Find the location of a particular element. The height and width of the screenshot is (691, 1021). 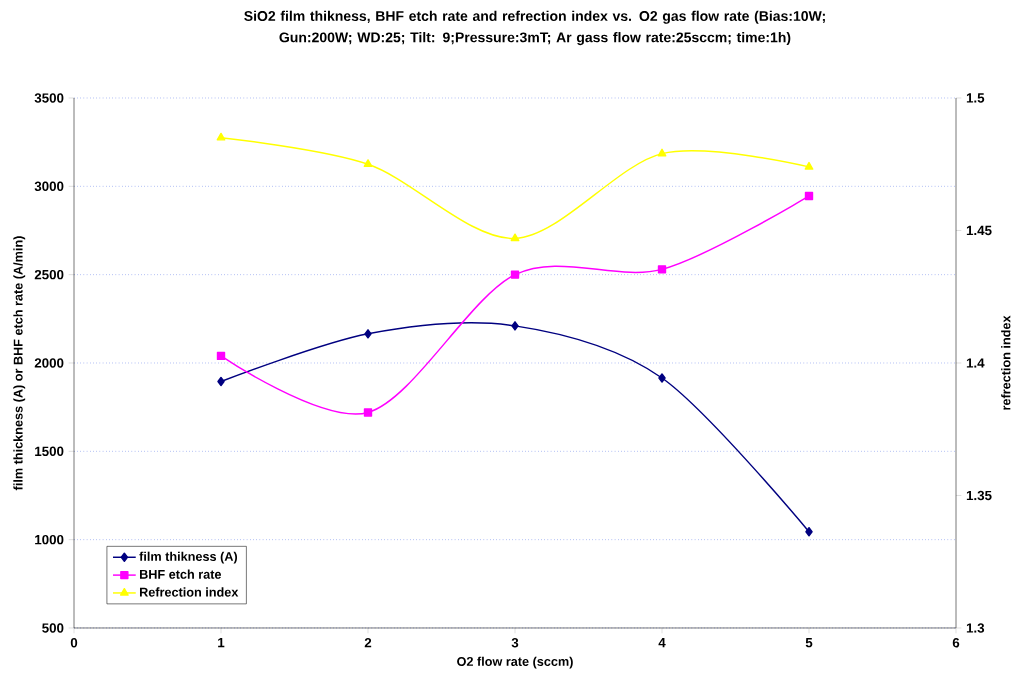

x-tick-label: 0 is located at coordinates (74, 643).